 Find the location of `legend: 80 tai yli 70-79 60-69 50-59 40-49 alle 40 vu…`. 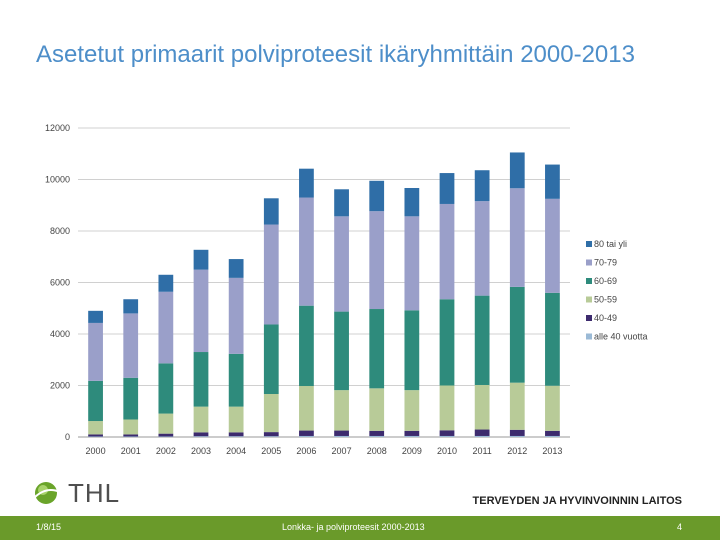

legend: 80 tai yli 70-79 60-69 50-59 40-49 alle 40 vu… is located at coordinates (617, 290).